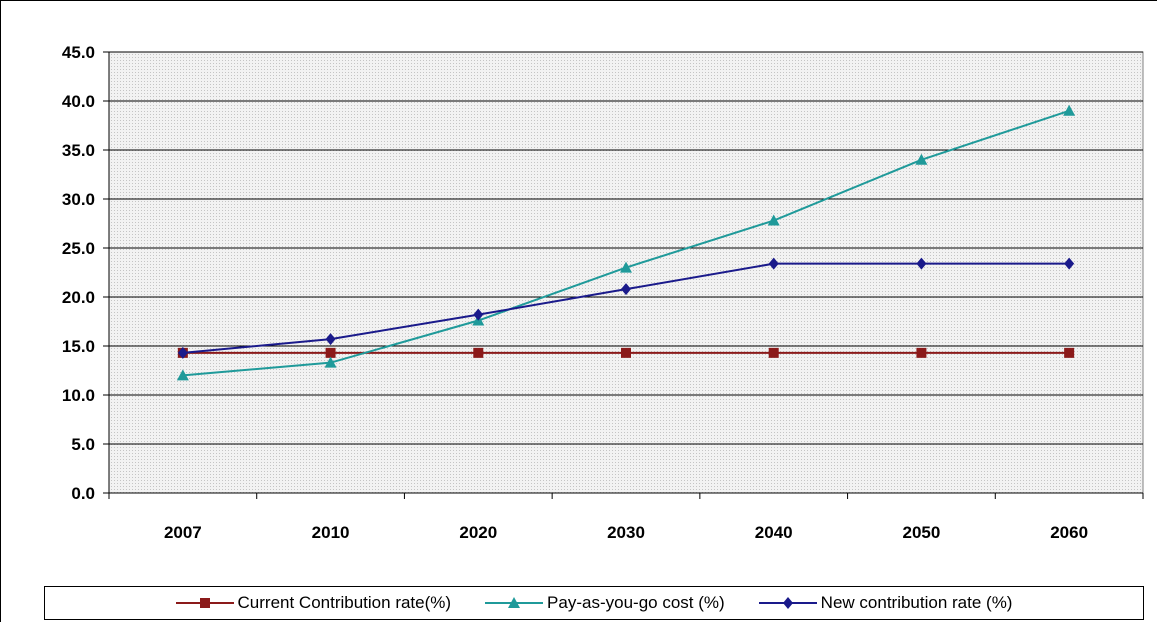  I want to click on y-tick-label: 30.0, so click(78, 199).